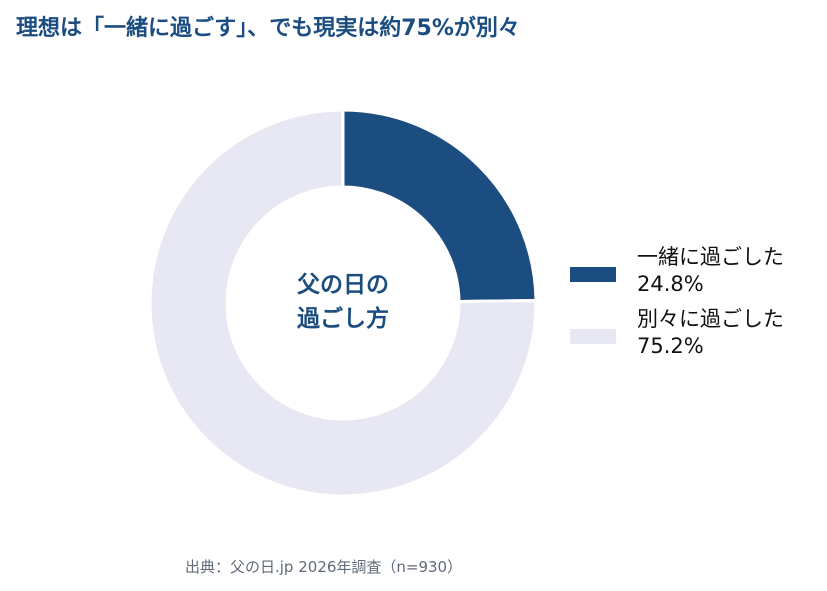  What do you see at coordinates (710, 257) in the screenshot?
I see `legend-label-together: 一緒に過ごした` at bounding box center [710, 257].